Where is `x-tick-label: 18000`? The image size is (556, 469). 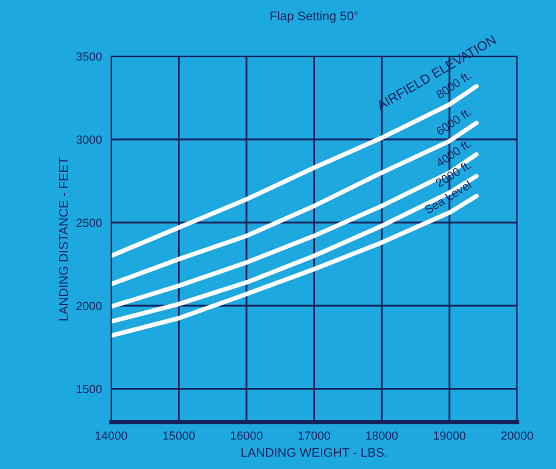
x-tick-label: 18000 is located at coordinates (382, 435).